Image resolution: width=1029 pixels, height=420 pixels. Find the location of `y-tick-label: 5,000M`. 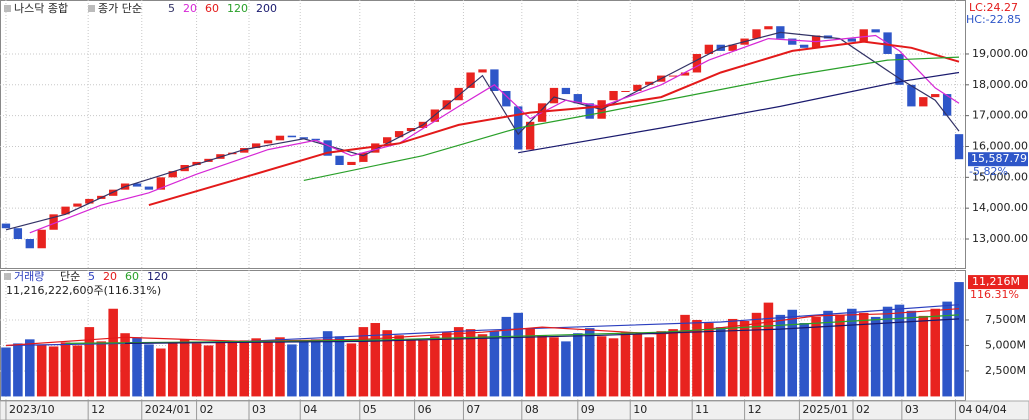

y-tick-label: 5,000M is located at coordinates (1005, 344).